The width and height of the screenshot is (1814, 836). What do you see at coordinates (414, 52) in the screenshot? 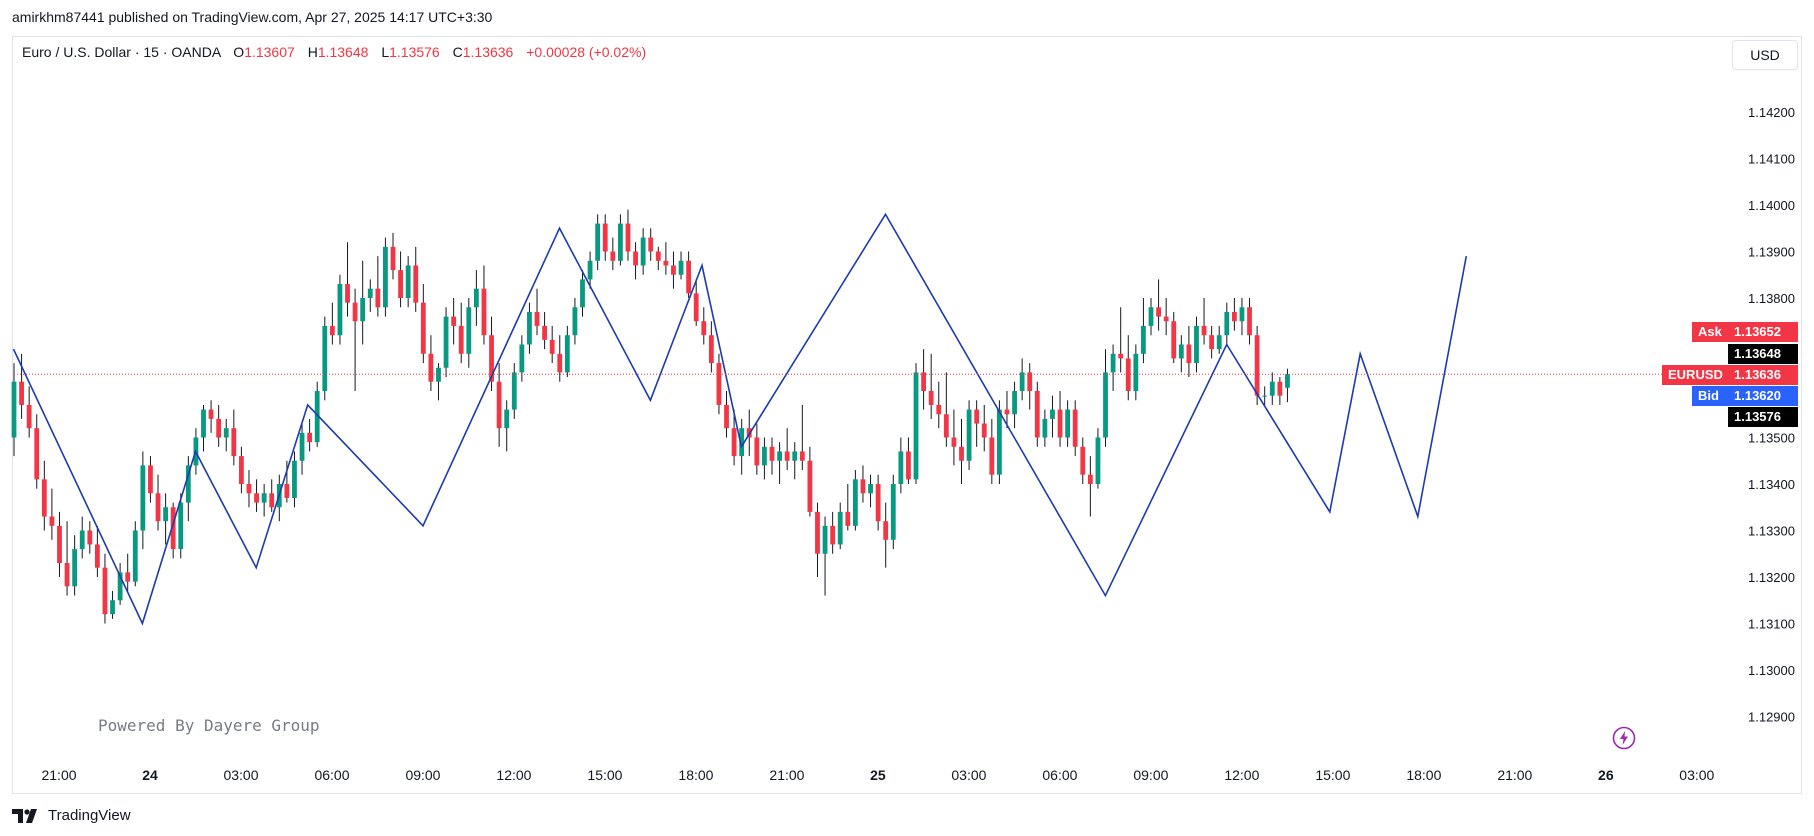
I see `low-value: 1.13576` at bounding box center [414, 52].